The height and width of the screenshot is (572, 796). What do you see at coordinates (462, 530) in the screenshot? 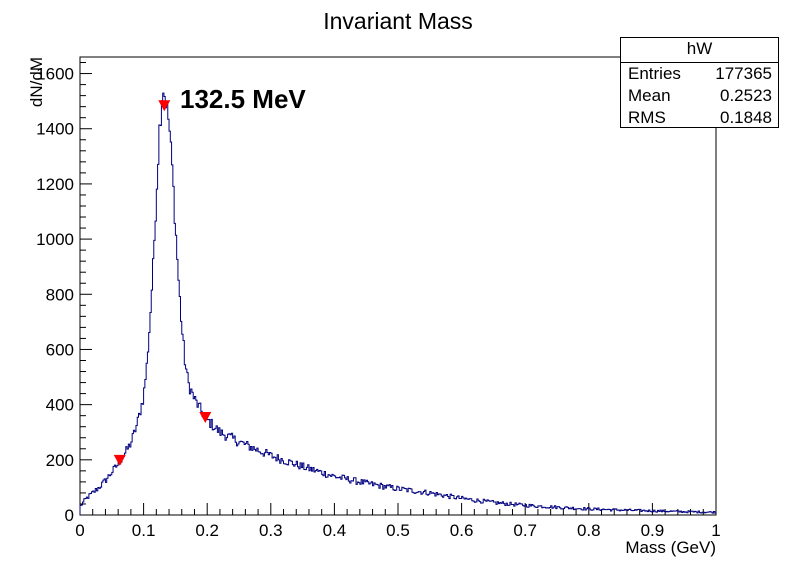
I see `x-tick-label: 0.6` at bounding box center [462, 530].